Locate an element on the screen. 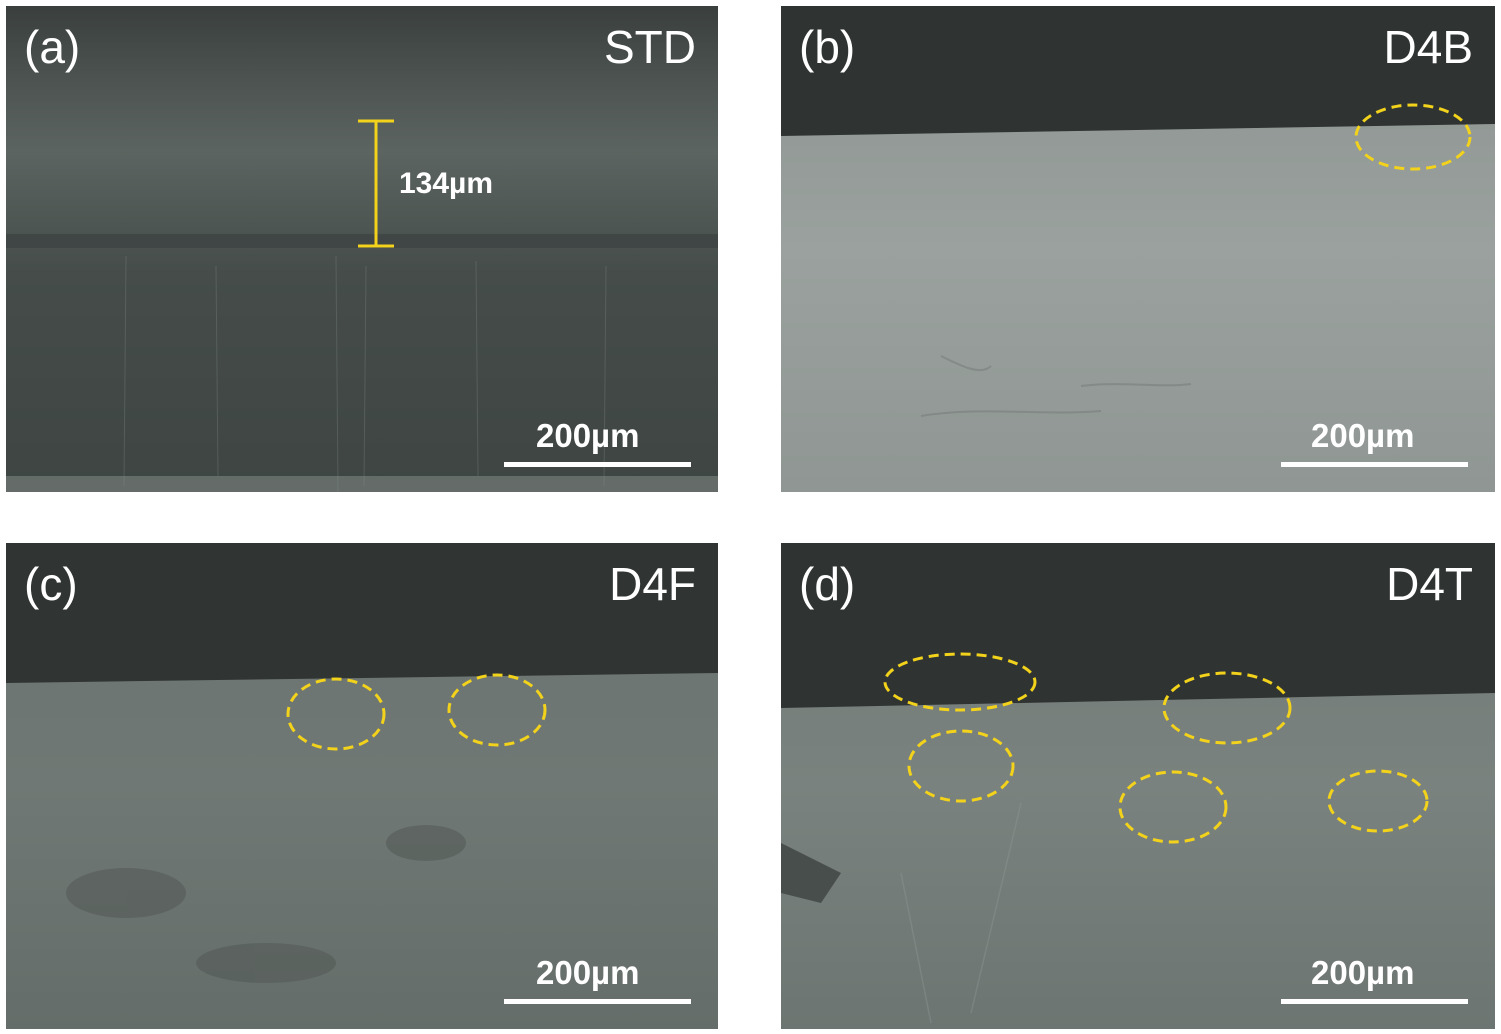 Image resolution: width=1501 pixels, height=1034 pixels. sample-label: D4B is located at coordinates (1428, 47).